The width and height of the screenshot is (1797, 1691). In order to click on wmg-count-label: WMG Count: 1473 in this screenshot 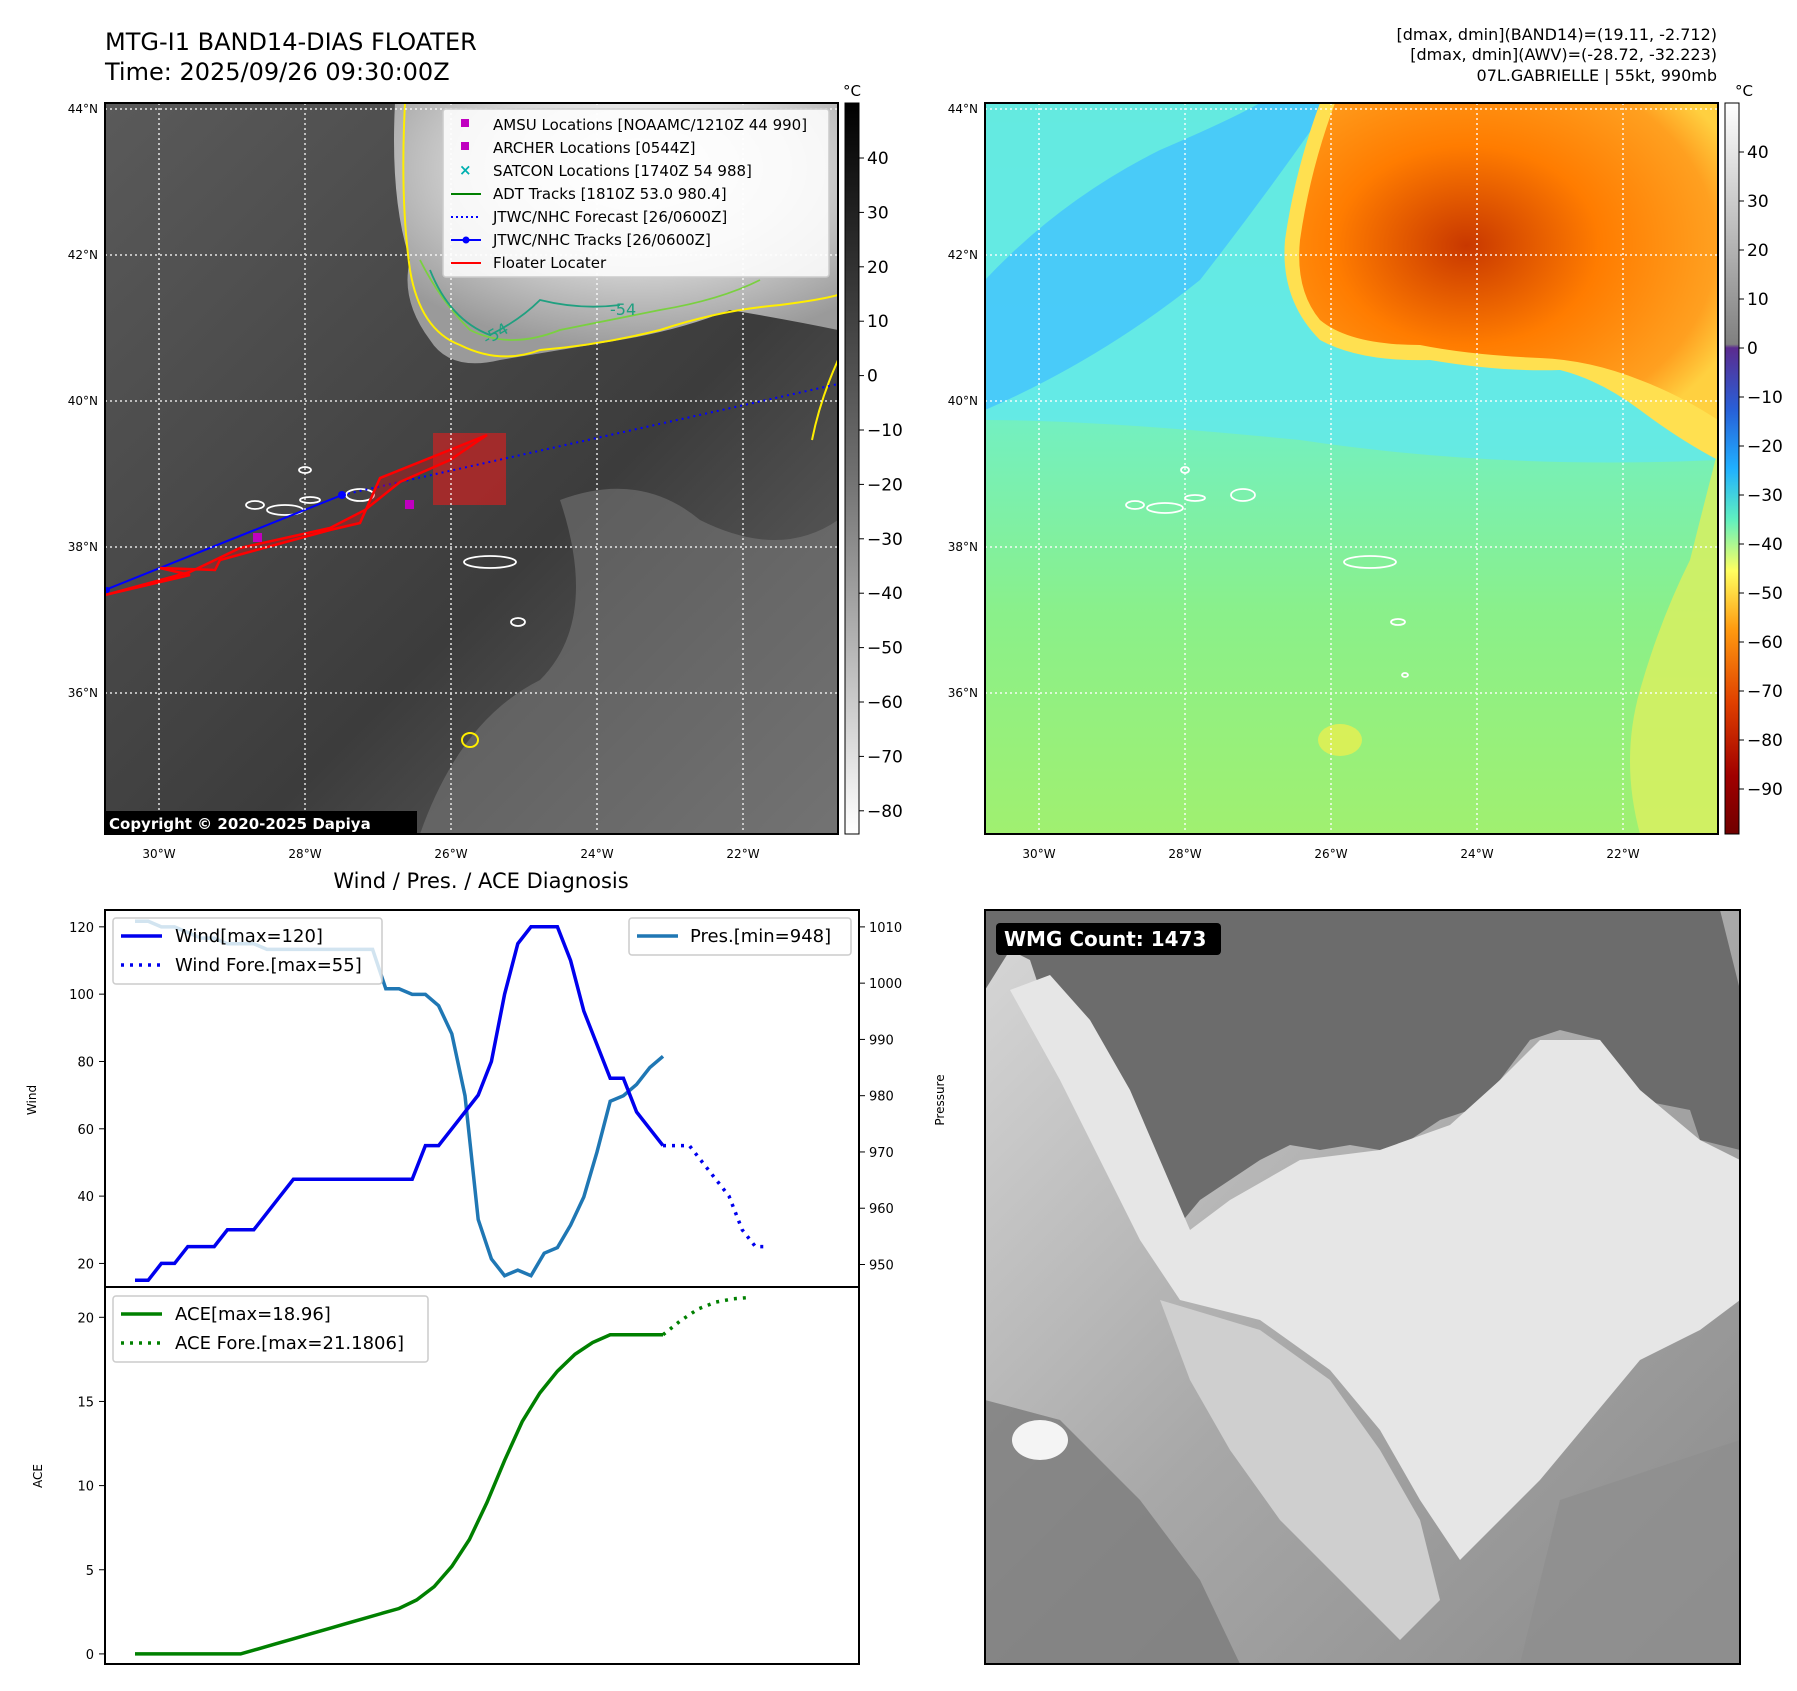, I will do `click(1105, 939)`.